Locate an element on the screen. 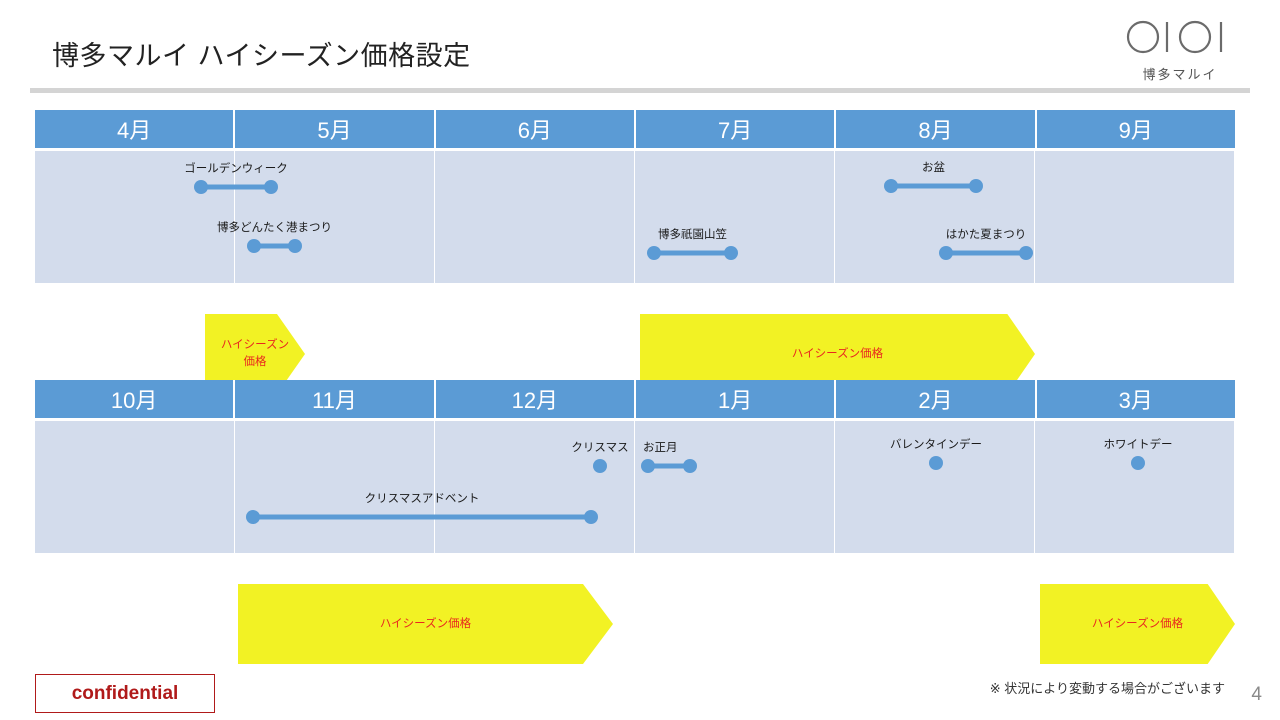 This screenshot has height=720, width=1280. brand-logo: 博多マルイ is located at coordinates (1180, 50).